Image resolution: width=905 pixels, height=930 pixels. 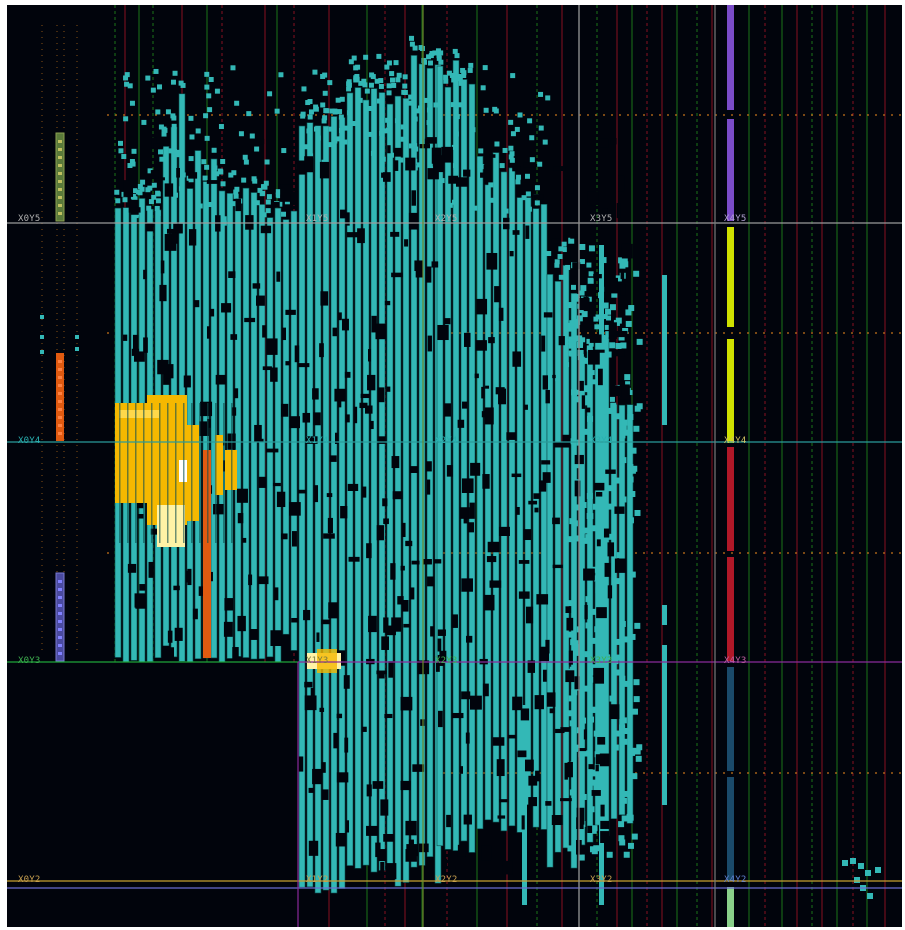 I want to click on highlight-stripe, so click(x=128, y=473).